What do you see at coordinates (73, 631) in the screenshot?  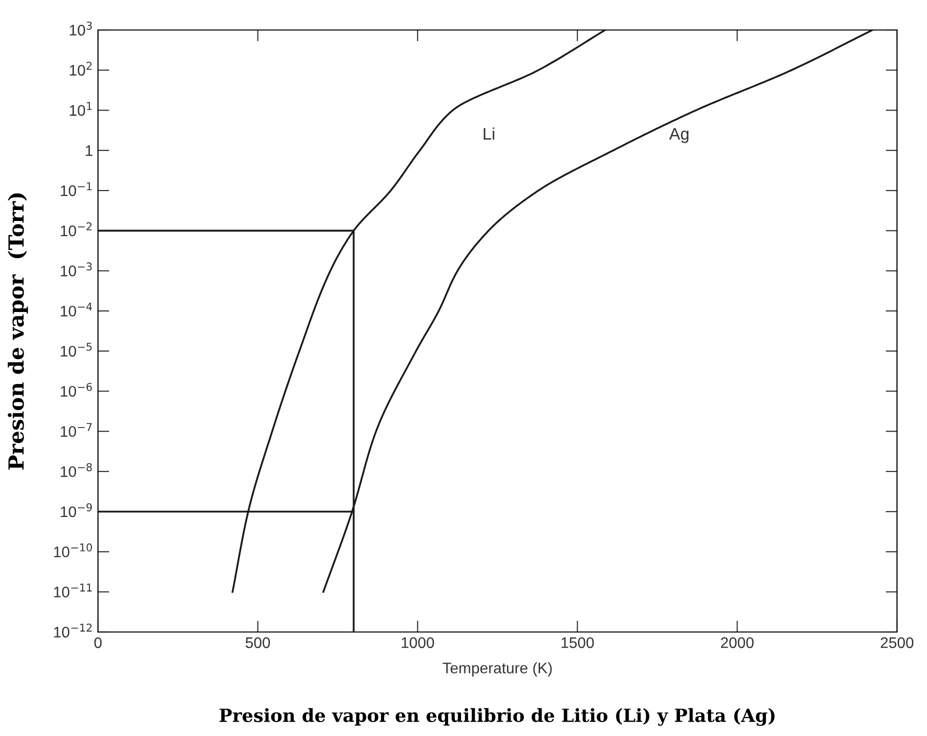 I see `y-tick-label: 10$^{−12}$` at bounding box center [73, 631].